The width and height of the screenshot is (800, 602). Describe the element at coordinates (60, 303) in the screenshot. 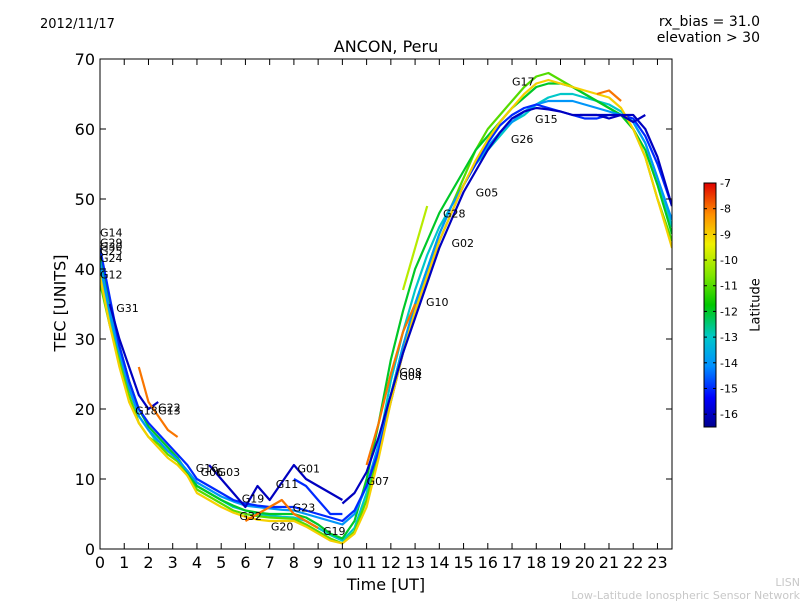

I see `y-axis-label: TEC [UNITS]` at that location.